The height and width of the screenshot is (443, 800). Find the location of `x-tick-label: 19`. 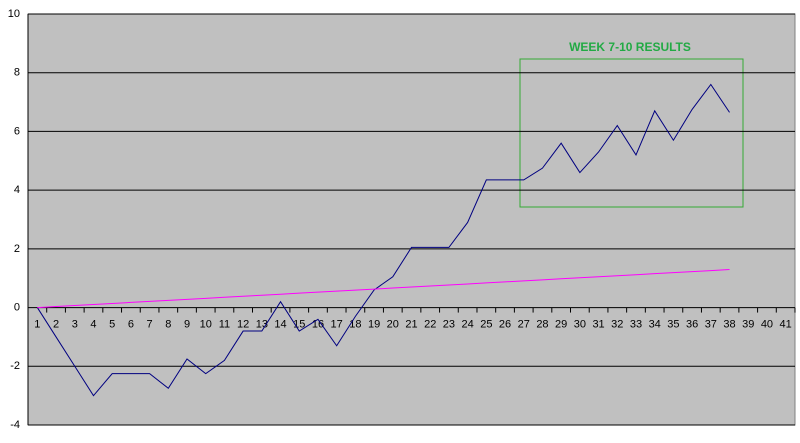

x-tick-label: 19 is located at coordinates (374, 324).